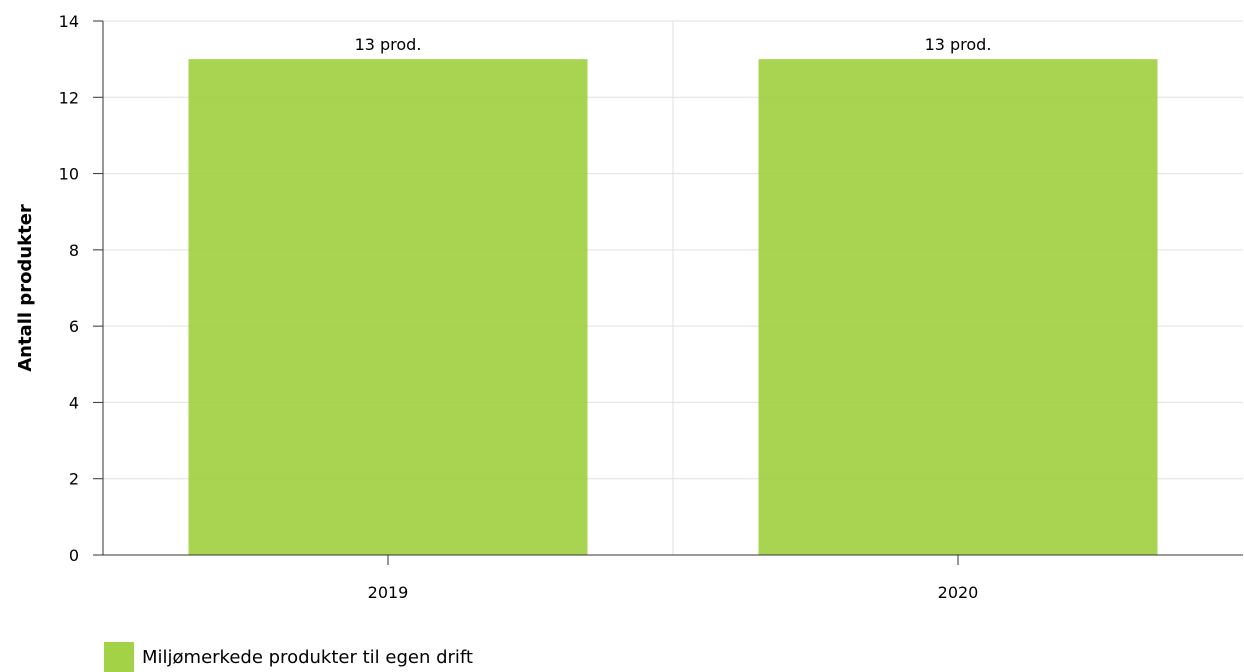 This screenshot has width=1244, height=672. What do you see at coordinates (69, 174) in the screenshot?
I see `y-tick-label: 10` at bounding box center [69, 174].